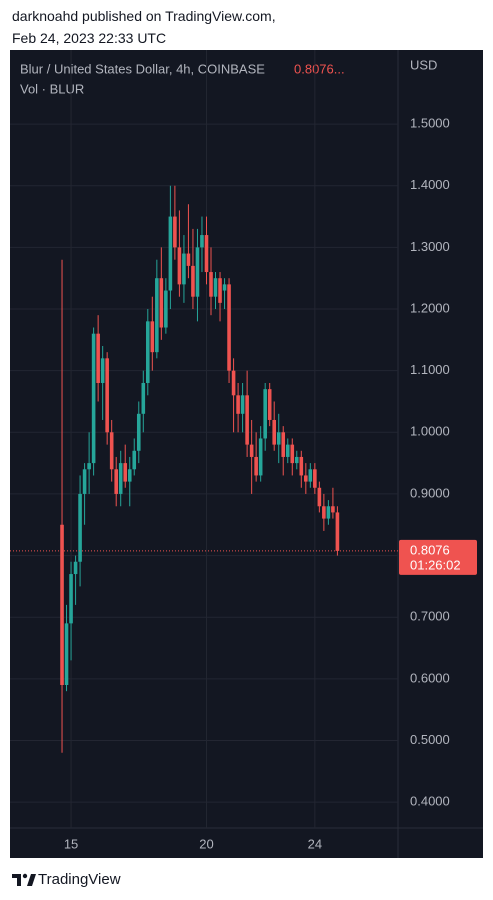  What do you see at coordinates (430, 492) in the screenshot?
I see `y-tick-label: 0.9000` at bounding box center [430, 492].